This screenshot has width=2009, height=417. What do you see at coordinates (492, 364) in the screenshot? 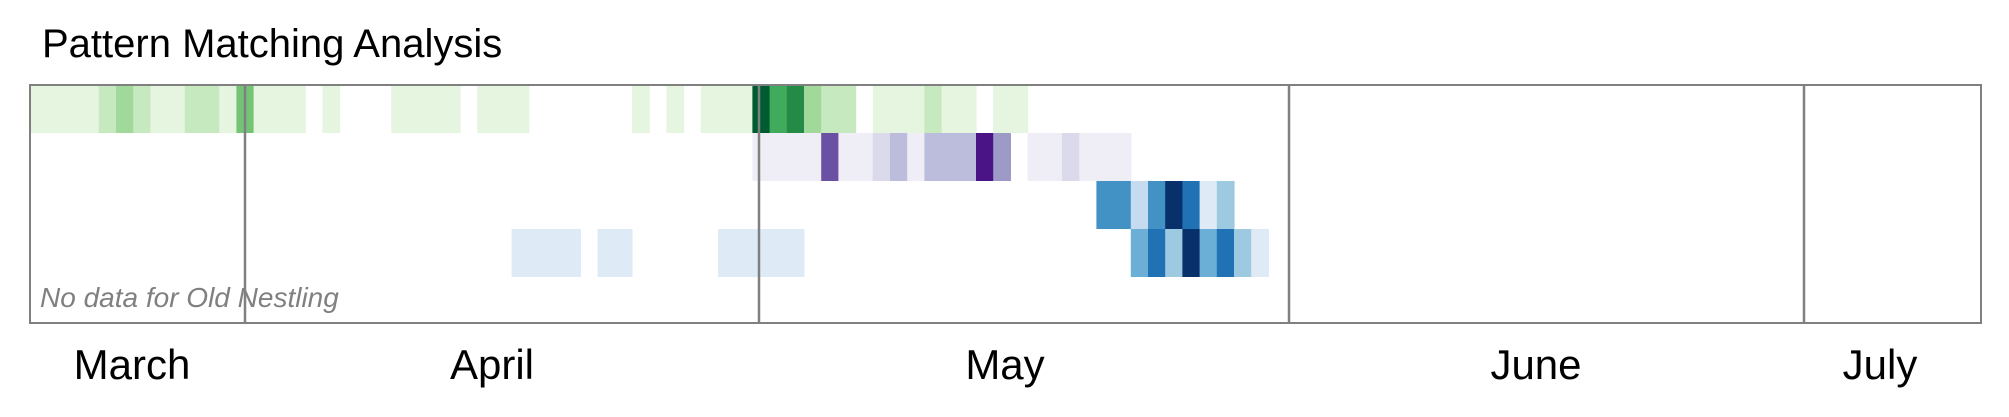
I see `month-label-april: April` at bounding box center [492, 364].